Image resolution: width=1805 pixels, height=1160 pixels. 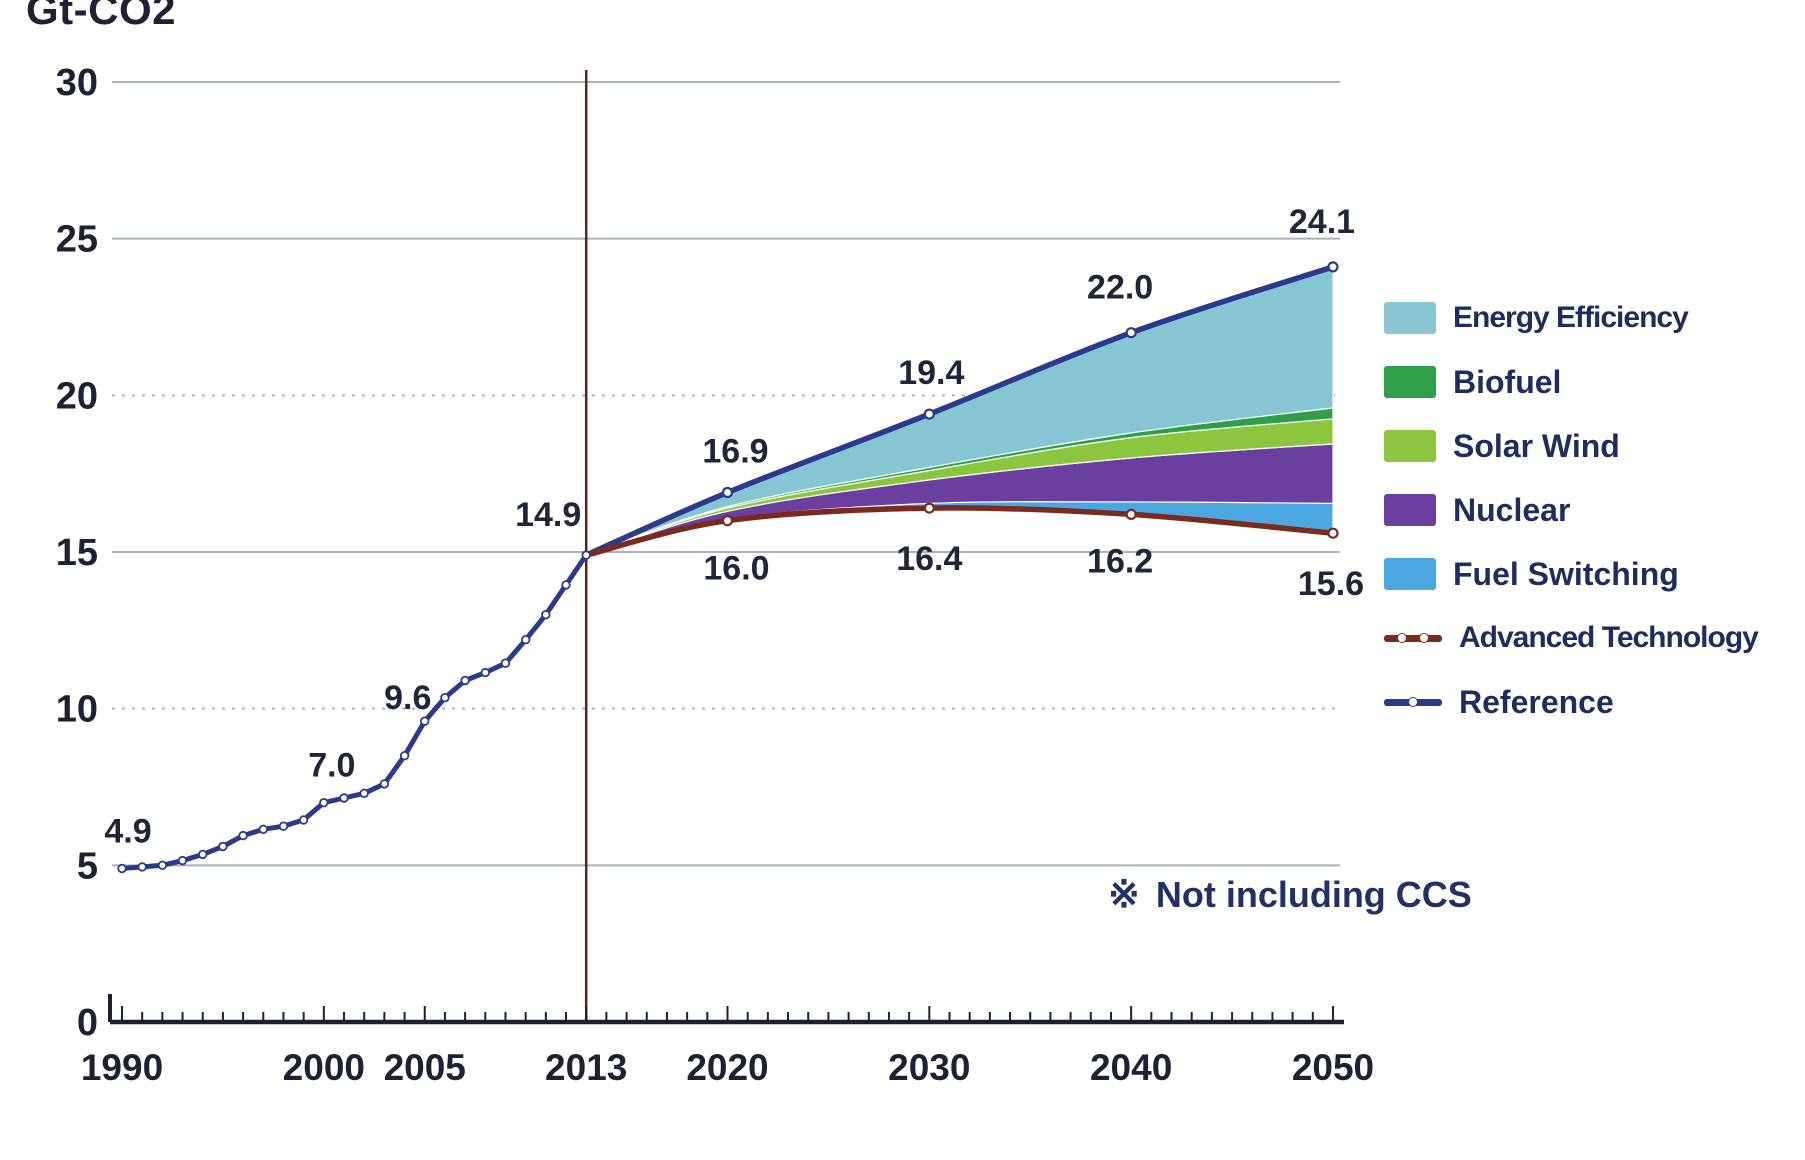 I want to click on legend-label: Advanced Technology, so click(x=1609, y=637).